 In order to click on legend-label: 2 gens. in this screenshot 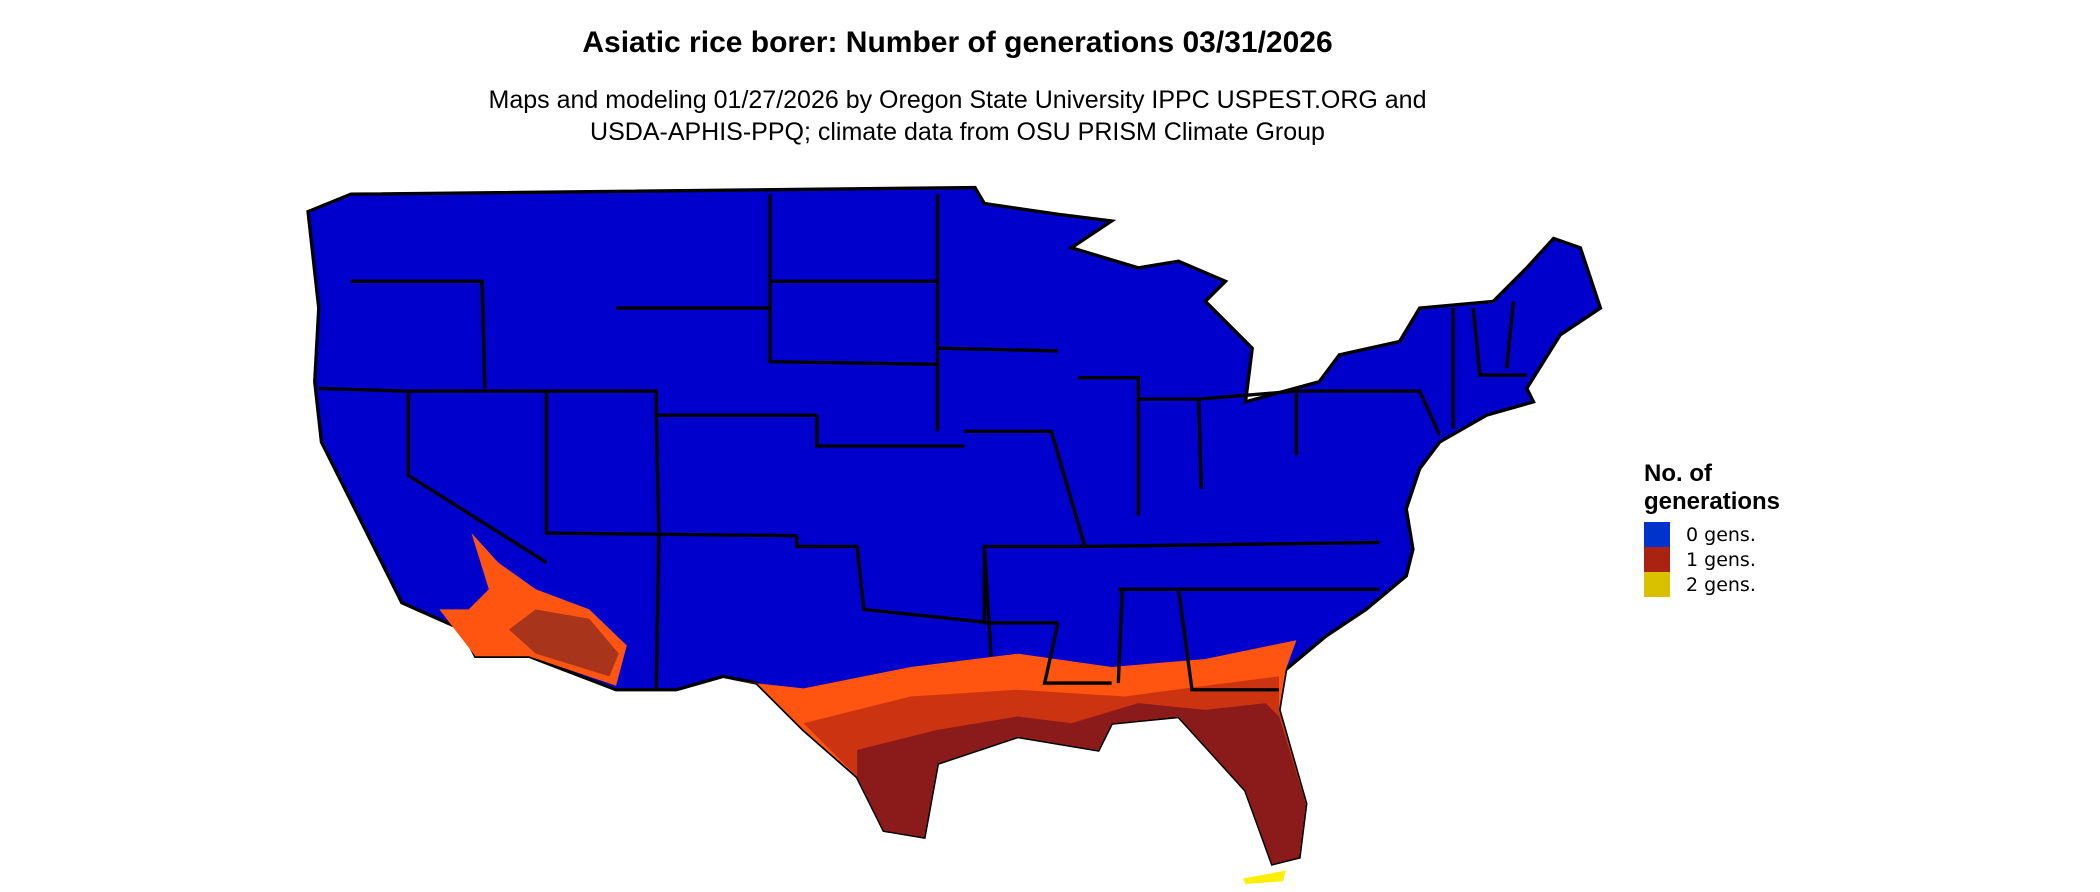, I will do `click(1721, 584)`.